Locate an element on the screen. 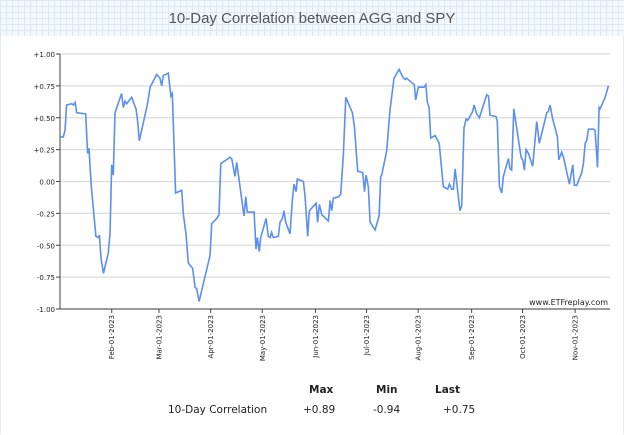 The width and height of the screenshot is (624, 435). x-tick-label: Feb-01-2023 is located at coordinates (112, 337).